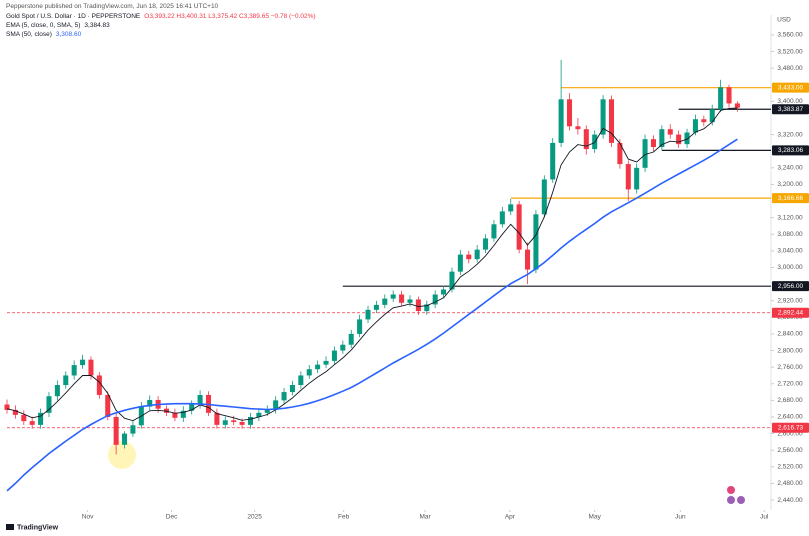 This screenshot has height=536, width=809. Describe the element at coordinates (595, 517) in the screenshot. I see `x-tick-label: May` at that location.